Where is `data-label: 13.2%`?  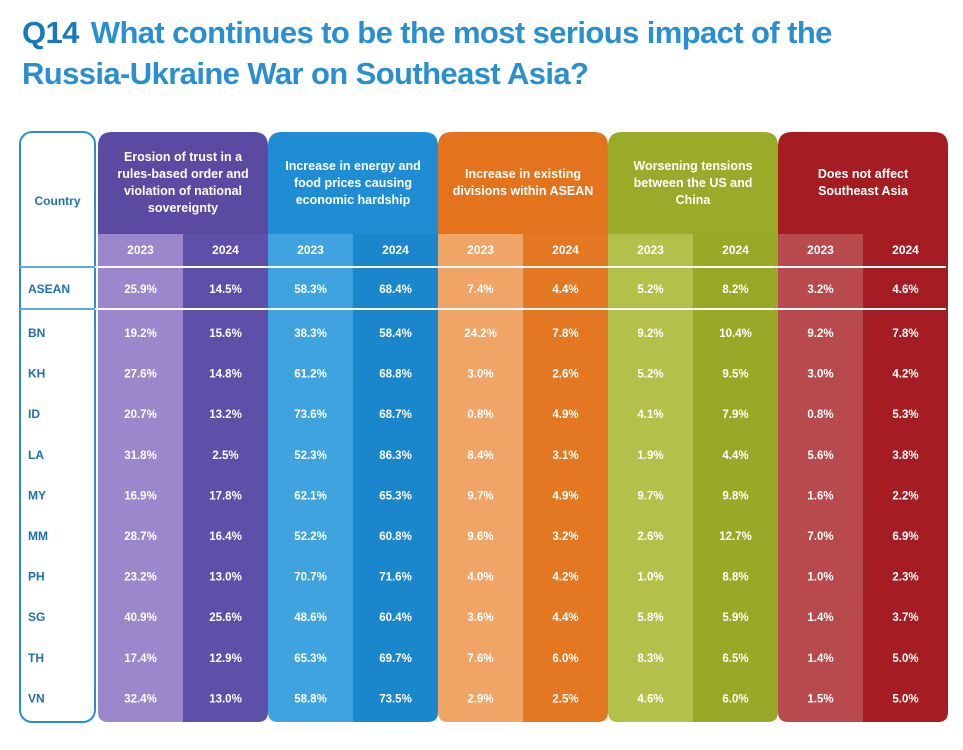
data-label: 13.2% is located at coordinates (225, 415).